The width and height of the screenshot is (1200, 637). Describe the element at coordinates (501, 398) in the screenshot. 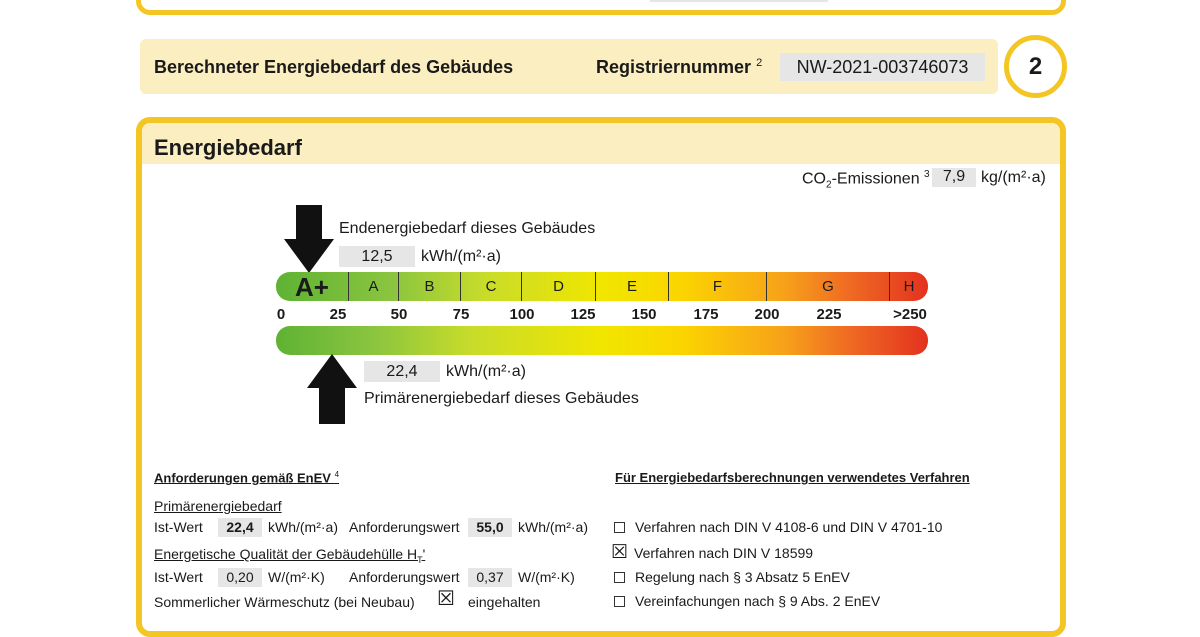

I see `primary-energy-label: Primärenergiebedarf dieses Gebäudes` at that location.